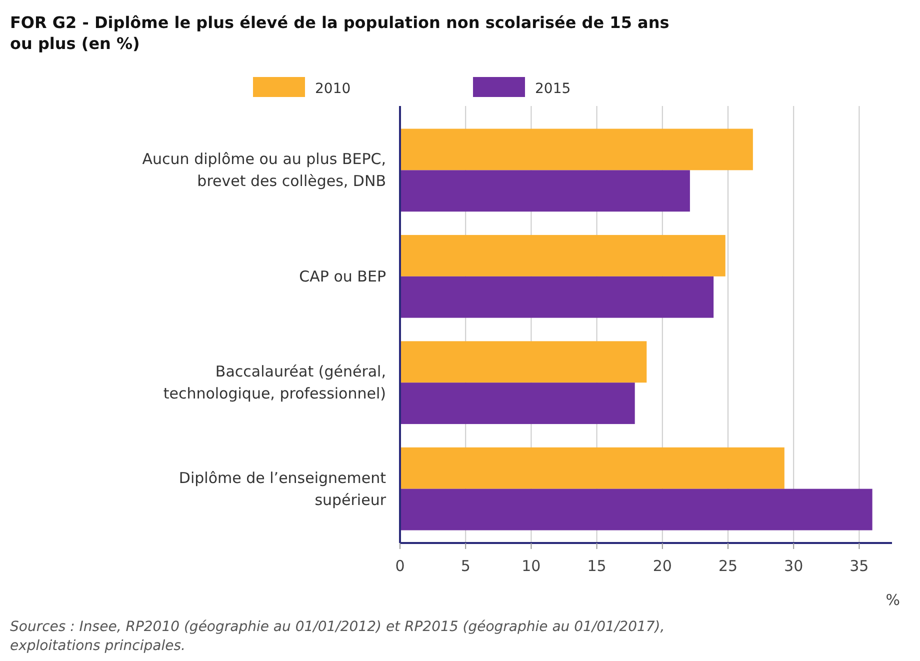 This screenshot has width=920, height=661. What do you see at coordinates (337, 636) in the screenshot?
I see `source-note: Sources : Insee, RP2010 (géographie au 01/01/2012) et RP2015 (géographie au 01/01/2017), exploitations principales.` at bounding box center [337, 636].